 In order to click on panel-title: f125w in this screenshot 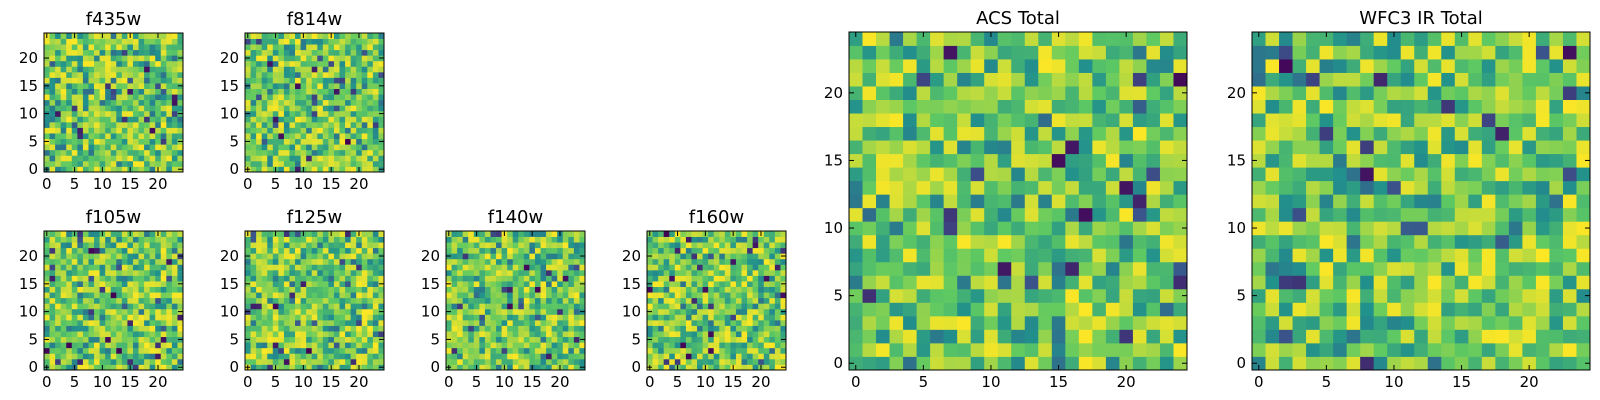, I will do `click(314, 217)`.